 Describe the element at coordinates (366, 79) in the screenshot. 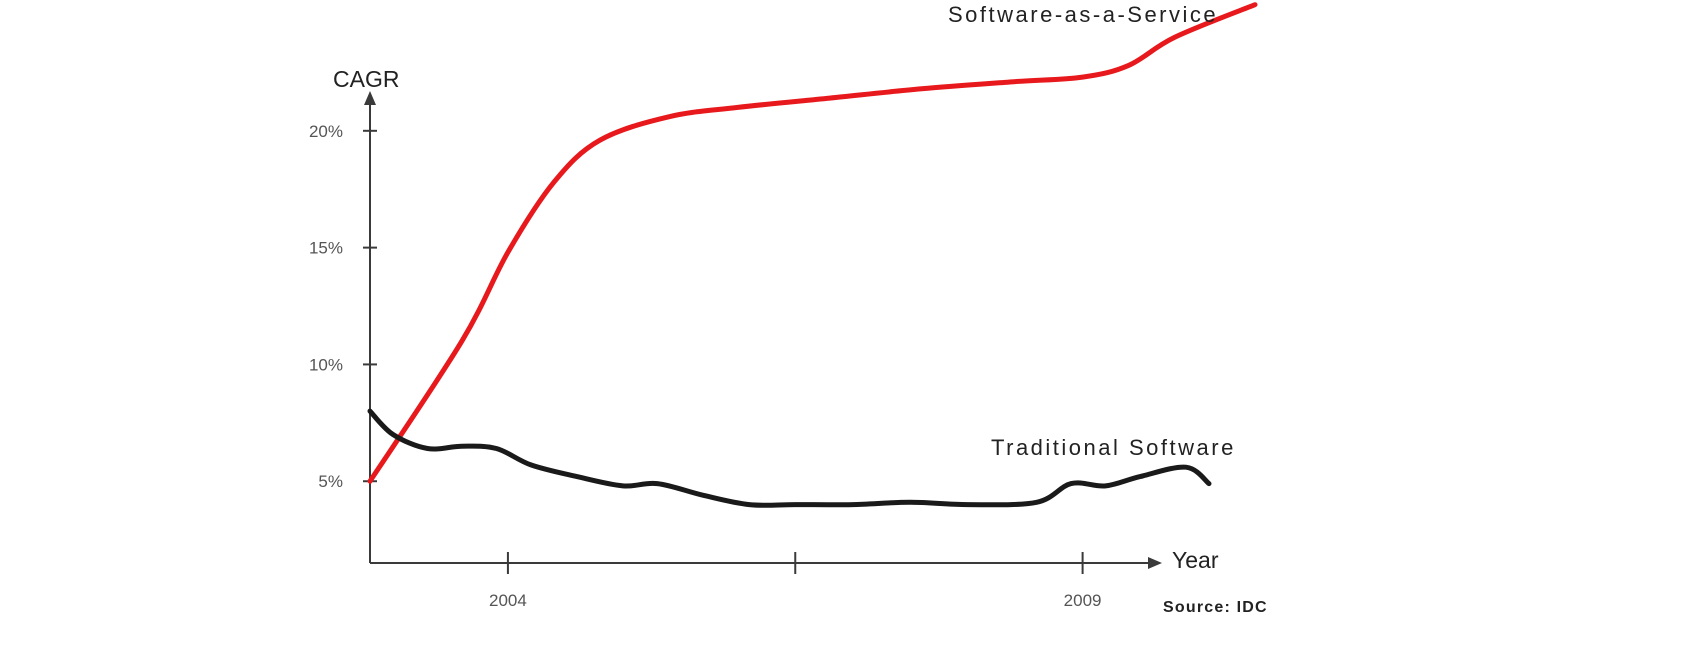

I see `y-axis-title: CAGR` at that location.